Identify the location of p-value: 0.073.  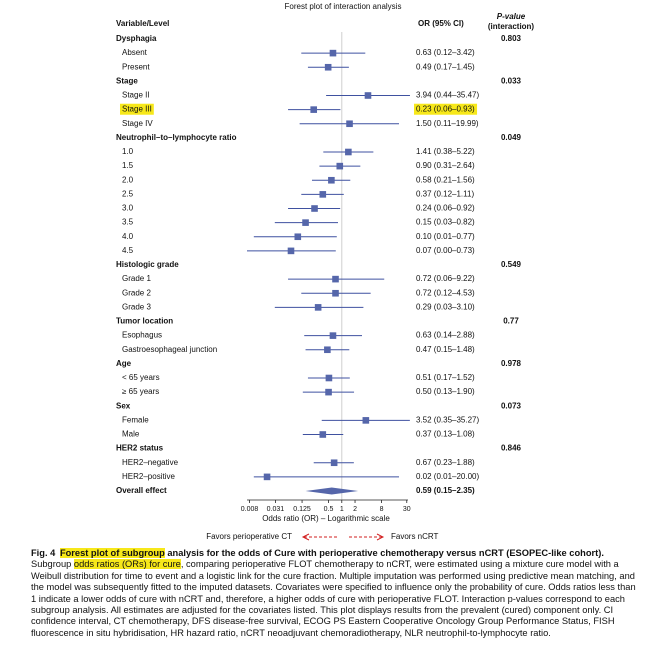
(511, 405).